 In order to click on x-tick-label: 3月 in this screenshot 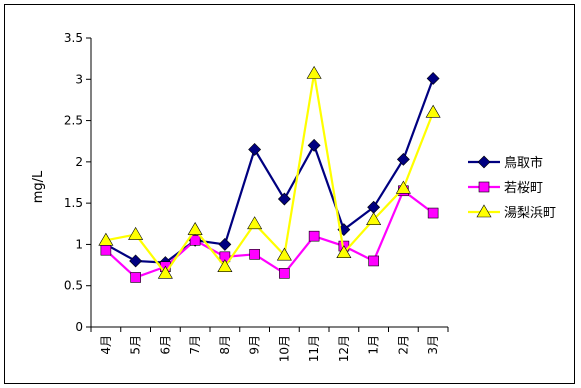, I will do `click(433, 345)`.